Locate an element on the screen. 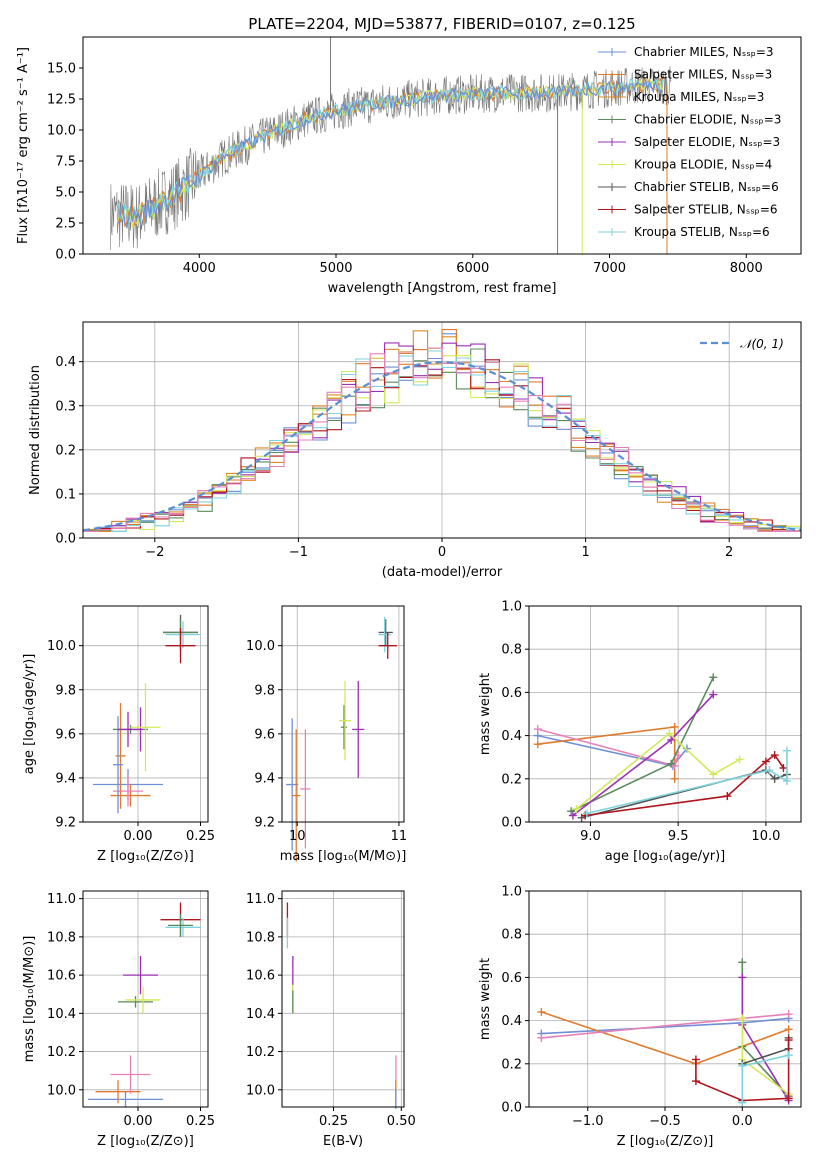  x-axis-label: mass [log₁₀(M/M⊙)] is located at coordinates (343, 856).